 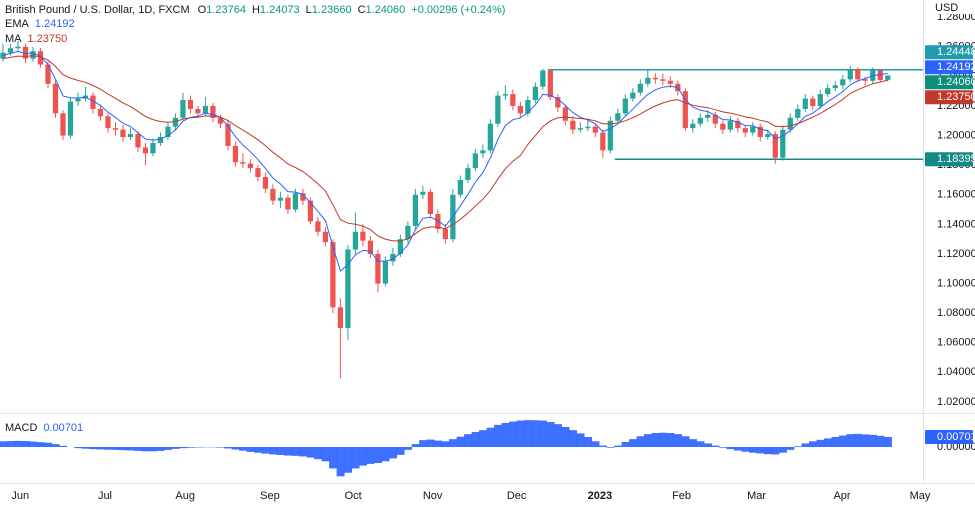 What do you see at coordinates (202, 10) in the screenshot?
I see `quote-key: O` at bounding box center [202, 10].